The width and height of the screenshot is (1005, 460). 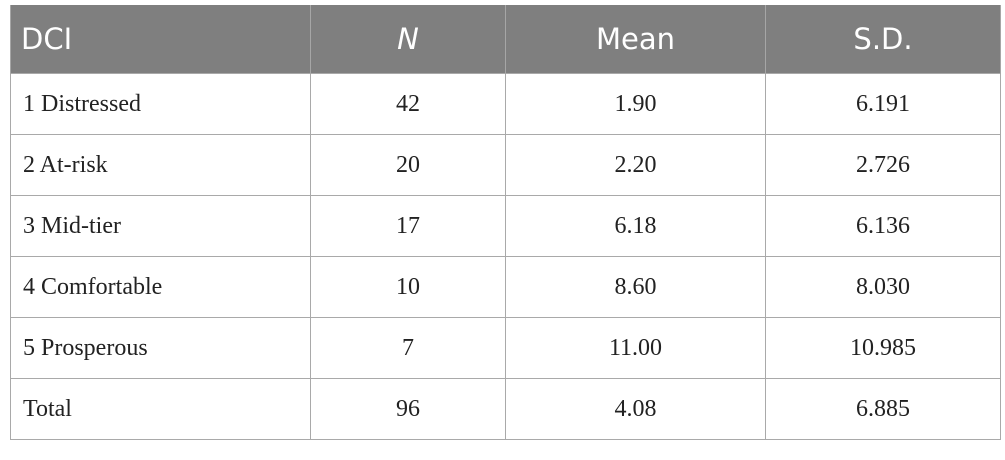 What do you see at coordinates (883, 39) in the screenshot?
I see `column-header: S.D.` at bounding box center [883, 39].